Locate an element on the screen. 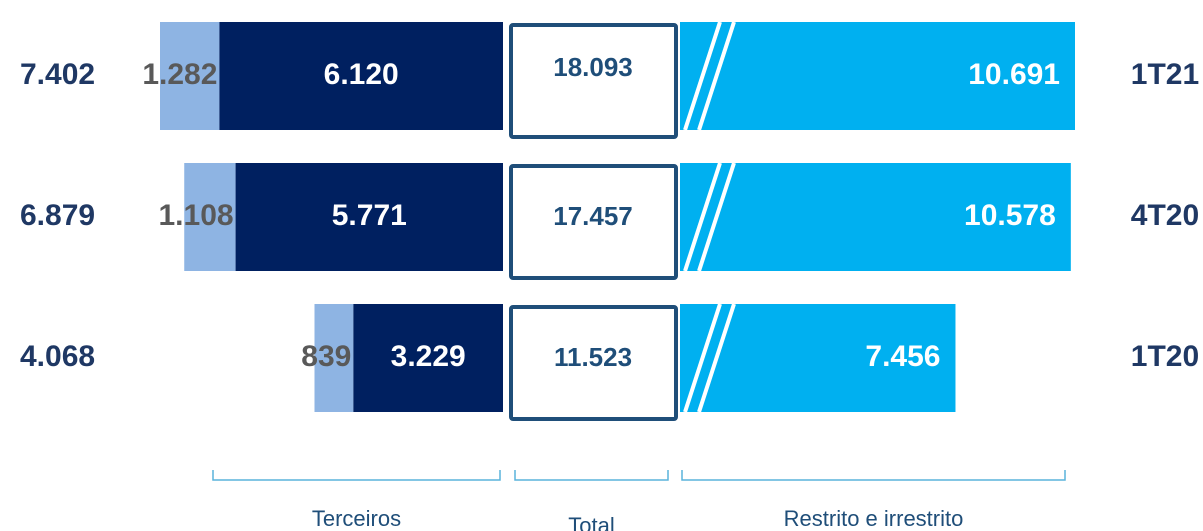 The height and width of the screenshot is (531, 1203). group-label: Restrito e irrestrito is located at coordinates (874, 518).